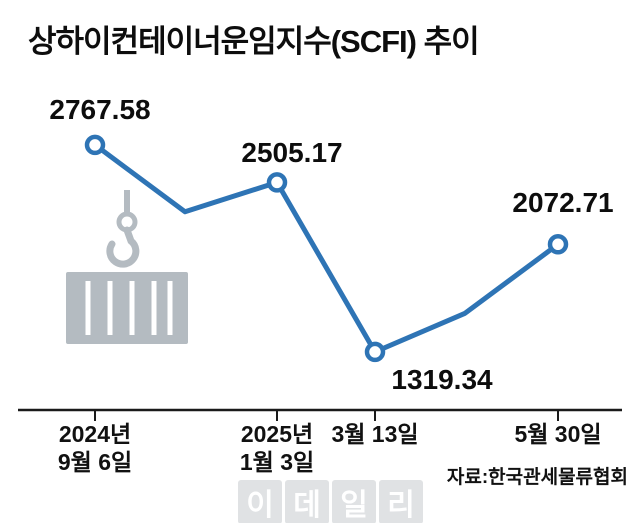 The image size is (640, 523). Describe the element at coordinates (563, 203) in the screenshot. I see `point-value-label: 2072.71` at that location.